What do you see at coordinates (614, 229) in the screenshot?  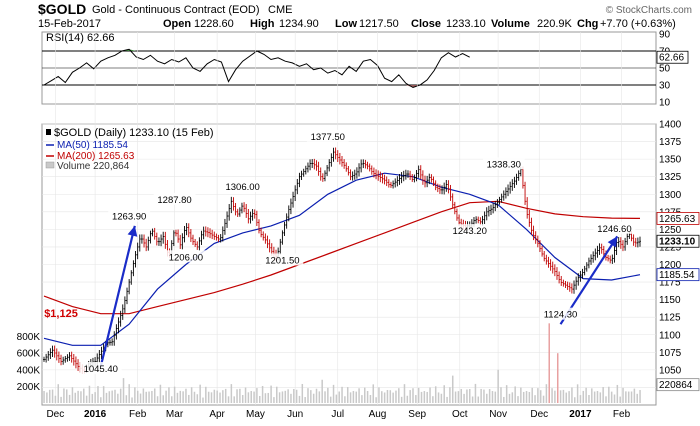 I see `price-annotation: 1246.60` at bounding box center [614, 229].